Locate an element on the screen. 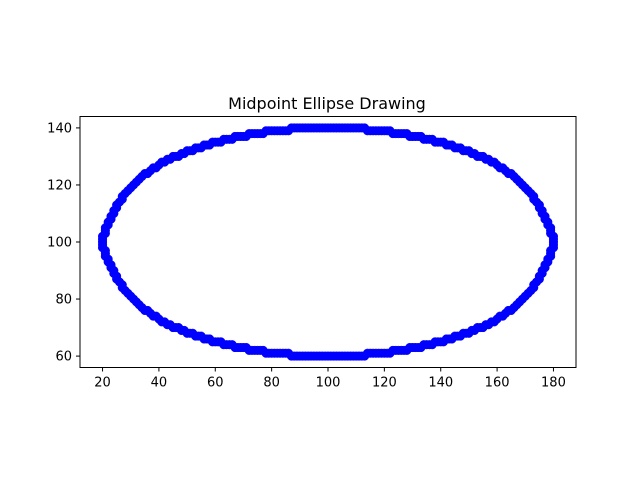 The image size is (640, 480). x-tick-label: 120 is located at coordinates (384, 383).